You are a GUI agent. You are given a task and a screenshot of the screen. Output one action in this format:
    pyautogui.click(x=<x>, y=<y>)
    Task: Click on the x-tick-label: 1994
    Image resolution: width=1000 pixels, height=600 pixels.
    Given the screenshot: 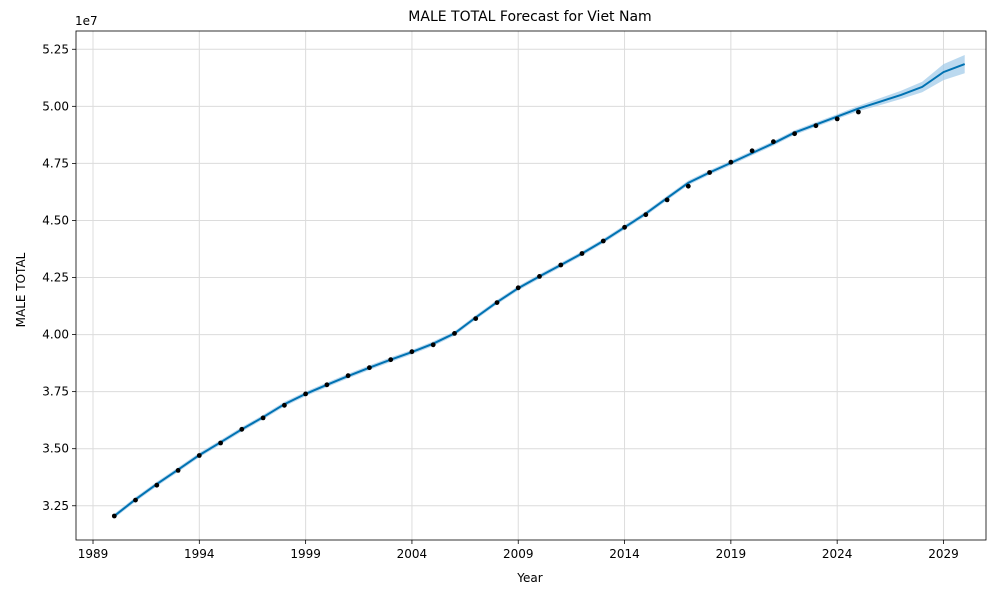 What is the action you would take?
    pyautogui.click(x=199, y=554)
    